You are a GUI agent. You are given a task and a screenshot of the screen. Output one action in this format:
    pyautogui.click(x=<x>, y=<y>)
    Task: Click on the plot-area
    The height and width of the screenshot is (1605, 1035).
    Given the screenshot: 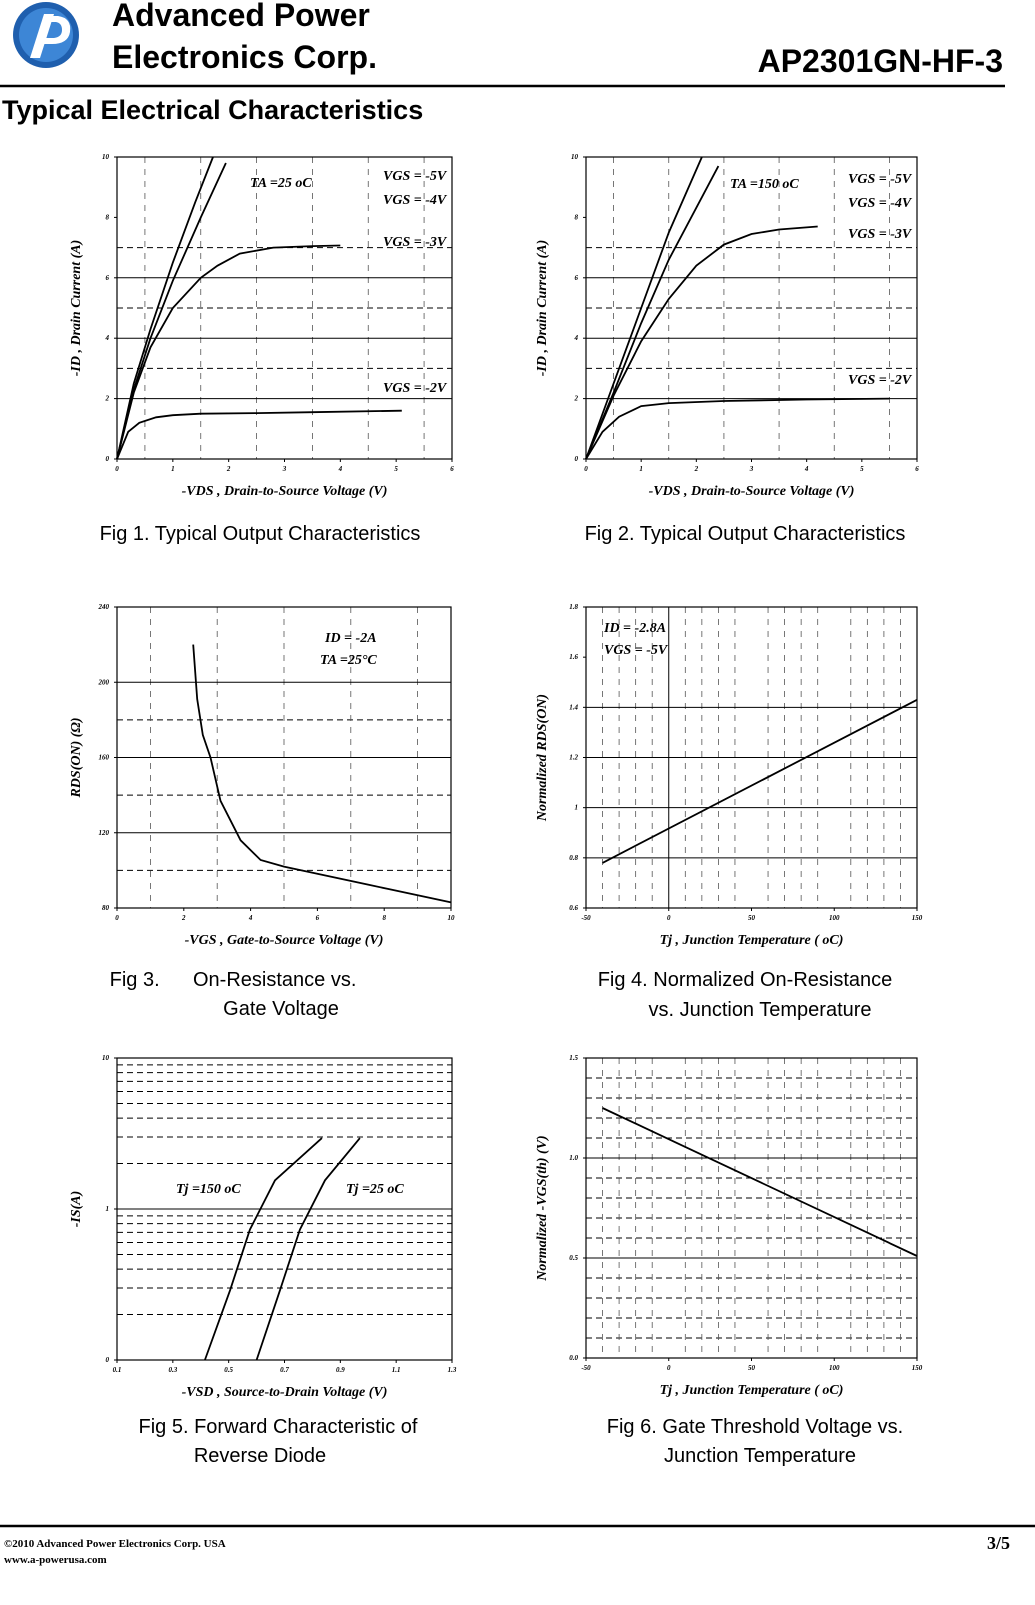 What is the action you would take?
    pyautogui.click(x=751, y=1208)
    